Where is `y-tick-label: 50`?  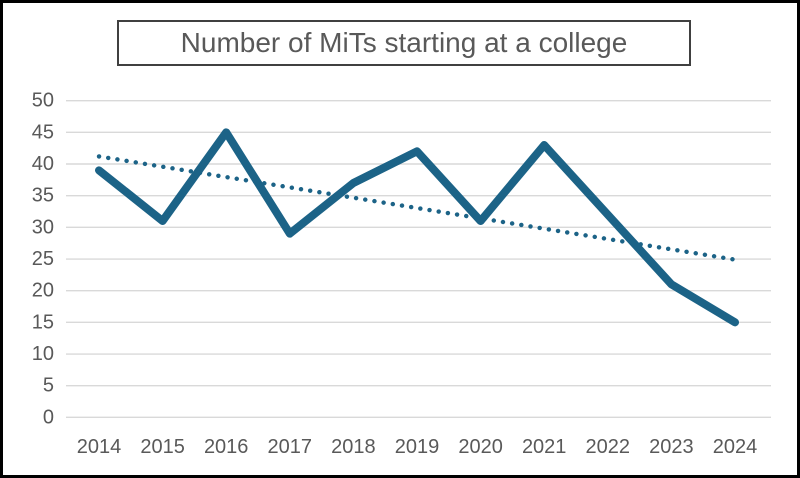 y-tick-label: 50 is located at coordinates (43, 101).